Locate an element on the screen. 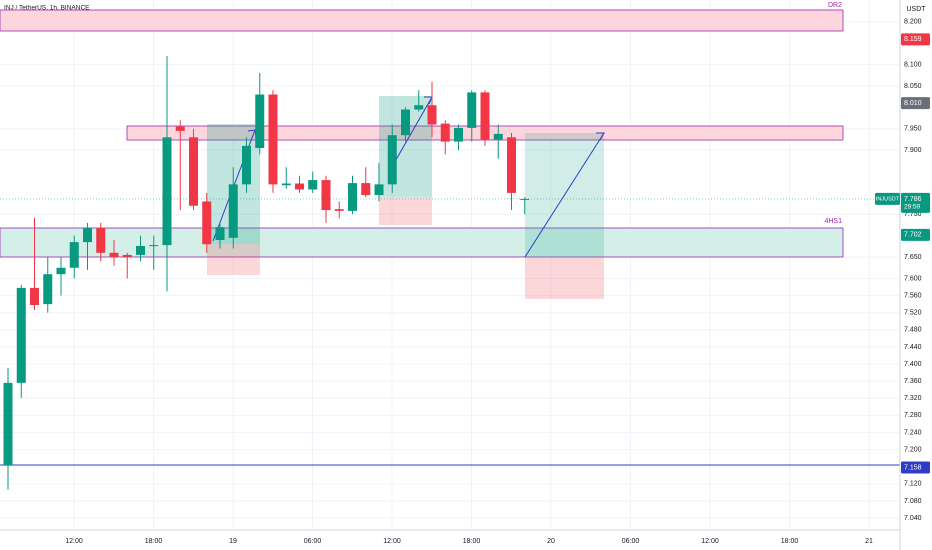 This screenshot has height=550, width=932. last-price-badge is located at coordinates (915, 202).